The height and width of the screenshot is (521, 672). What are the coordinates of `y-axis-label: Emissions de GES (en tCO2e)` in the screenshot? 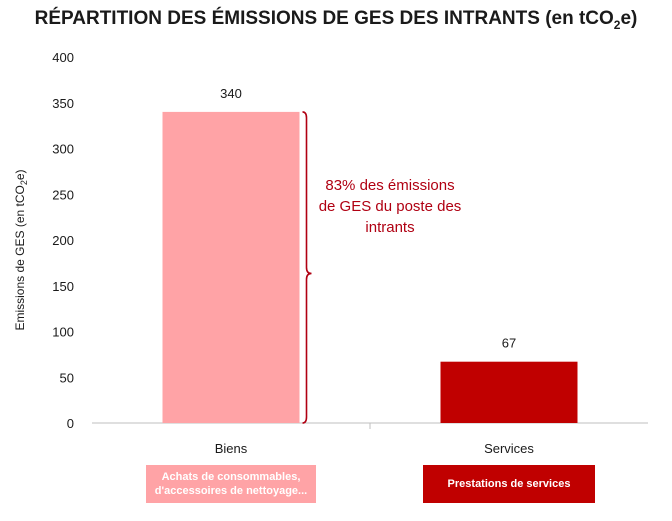 It's located at (21, 249).